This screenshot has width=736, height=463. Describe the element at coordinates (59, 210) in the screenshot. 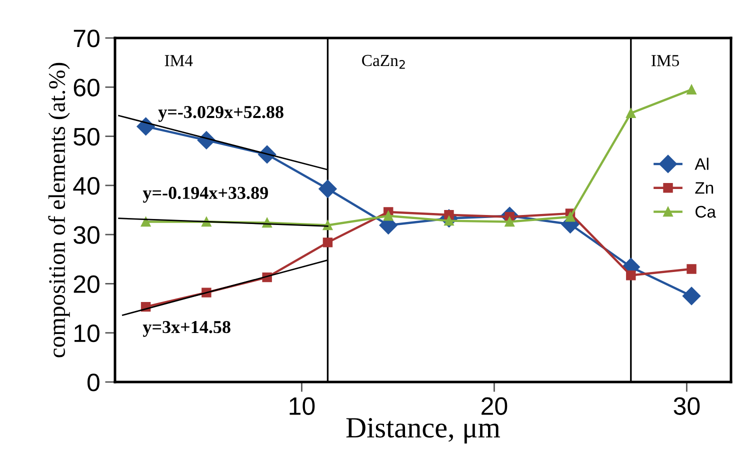

I see `y-axis-title: composition of elements (at.%)` at that location.